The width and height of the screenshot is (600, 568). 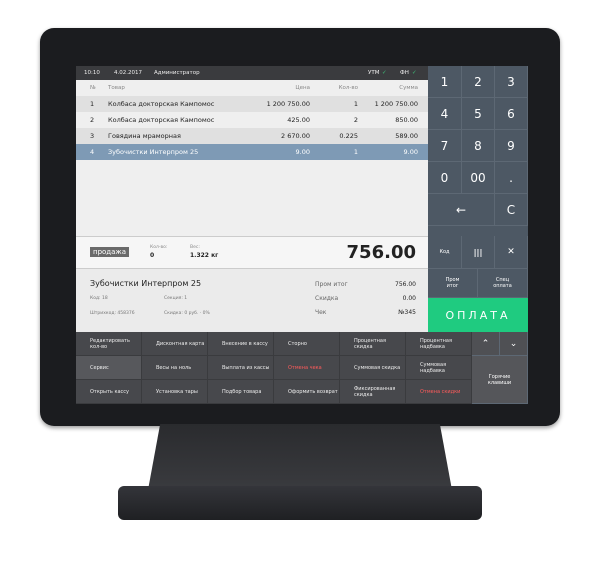 What do you see at coordinates (146, 283) in the screenshot?
I see `item-name: Зубочистки Интерпром 25` at bounding box center [146, 283].